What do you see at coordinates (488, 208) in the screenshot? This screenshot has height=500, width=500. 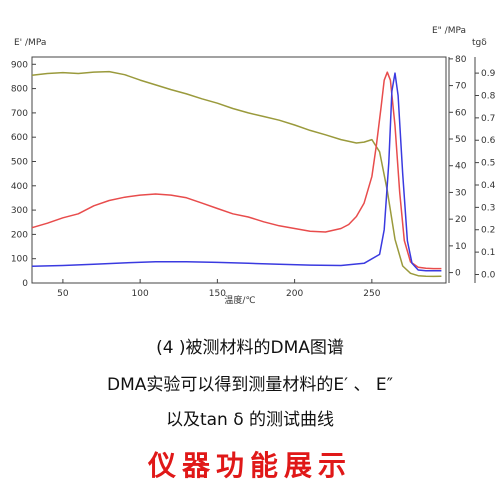 I see `y-right2-tick-label: 0.3` at bounding box center [488, 208].